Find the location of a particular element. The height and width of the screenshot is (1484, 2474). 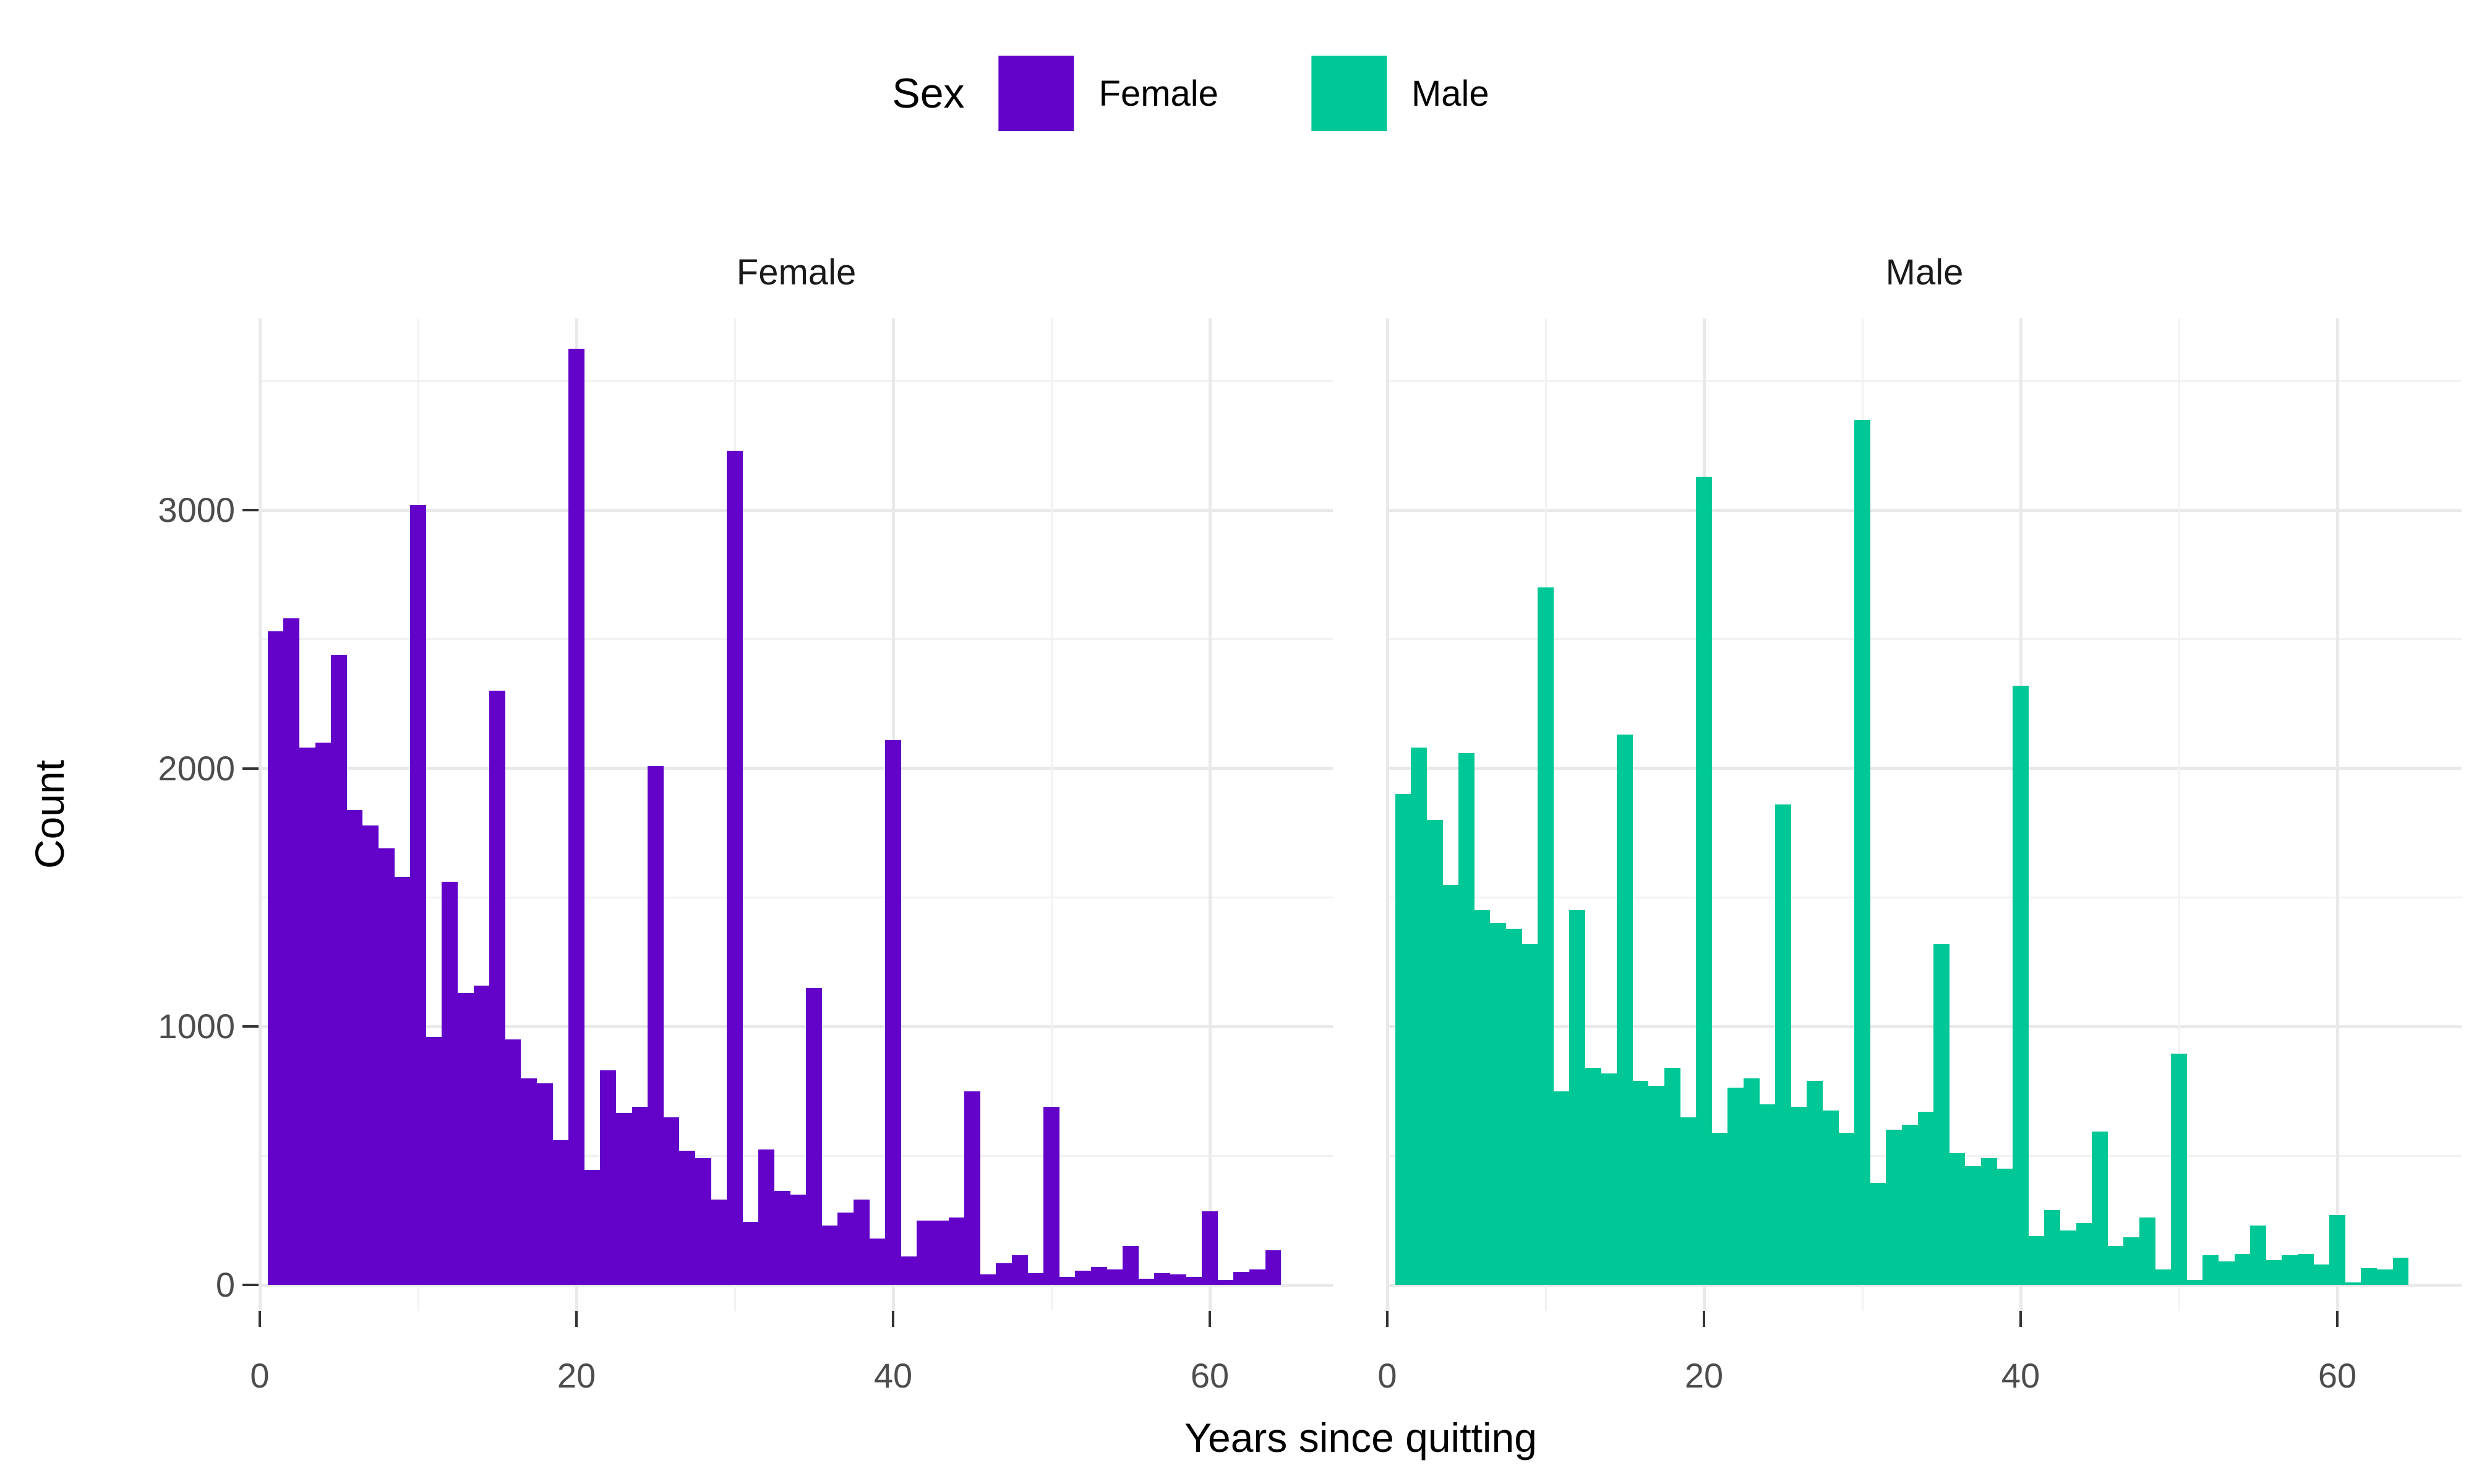

x-tick-label: 60 is located at coordinates (1210, 1375).